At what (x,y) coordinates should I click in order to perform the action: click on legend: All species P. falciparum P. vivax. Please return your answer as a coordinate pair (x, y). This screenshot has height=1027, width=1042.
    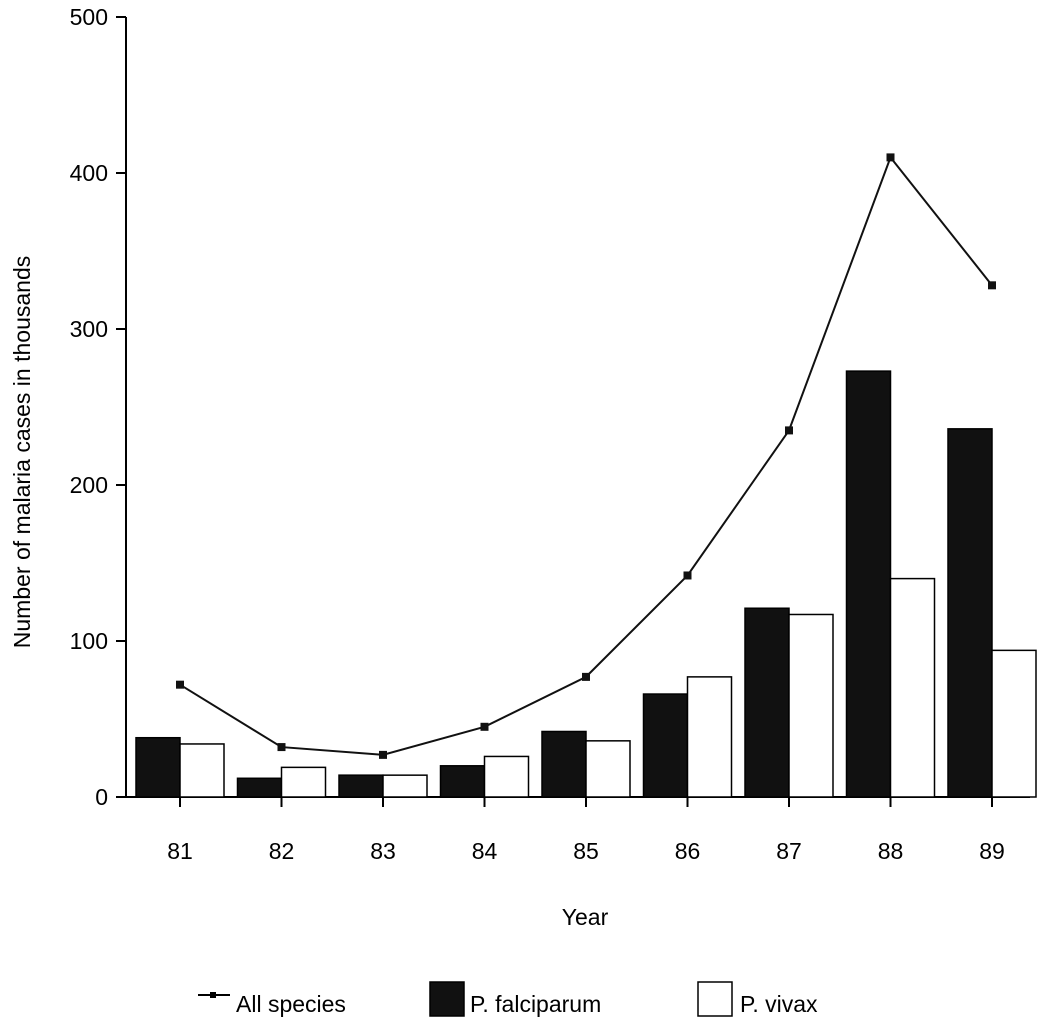
    Looking at the image, I should click on (508, 999).